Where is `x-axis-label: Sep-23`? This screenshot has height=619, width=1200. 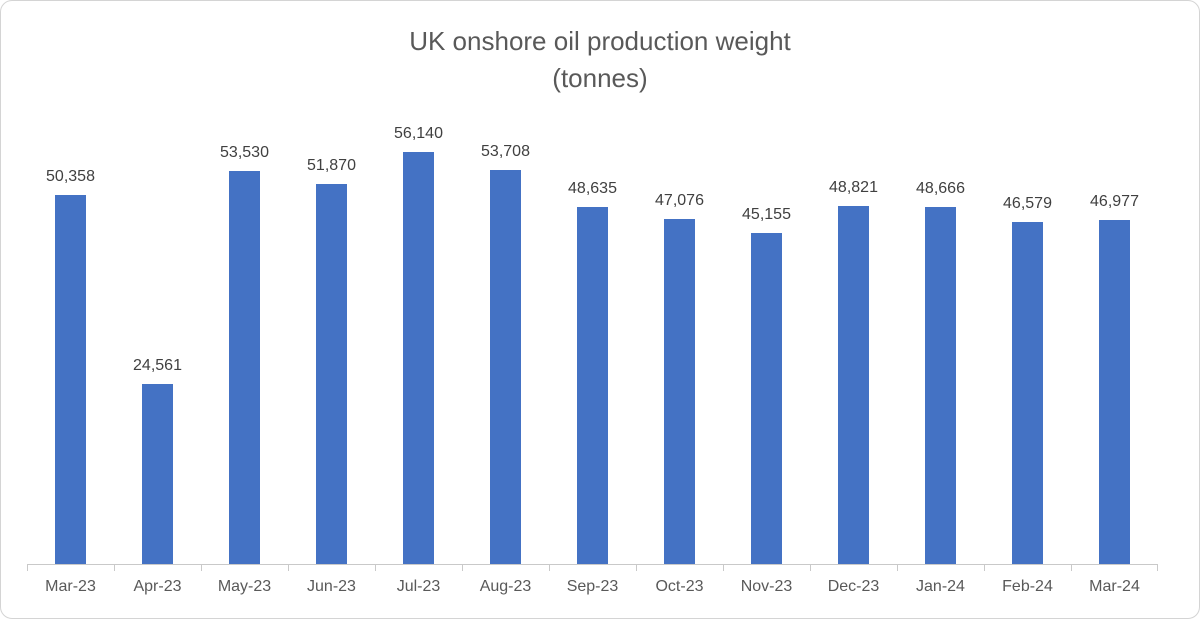
x-axis-label: Sep-23 is located at coordinates (592, 586).